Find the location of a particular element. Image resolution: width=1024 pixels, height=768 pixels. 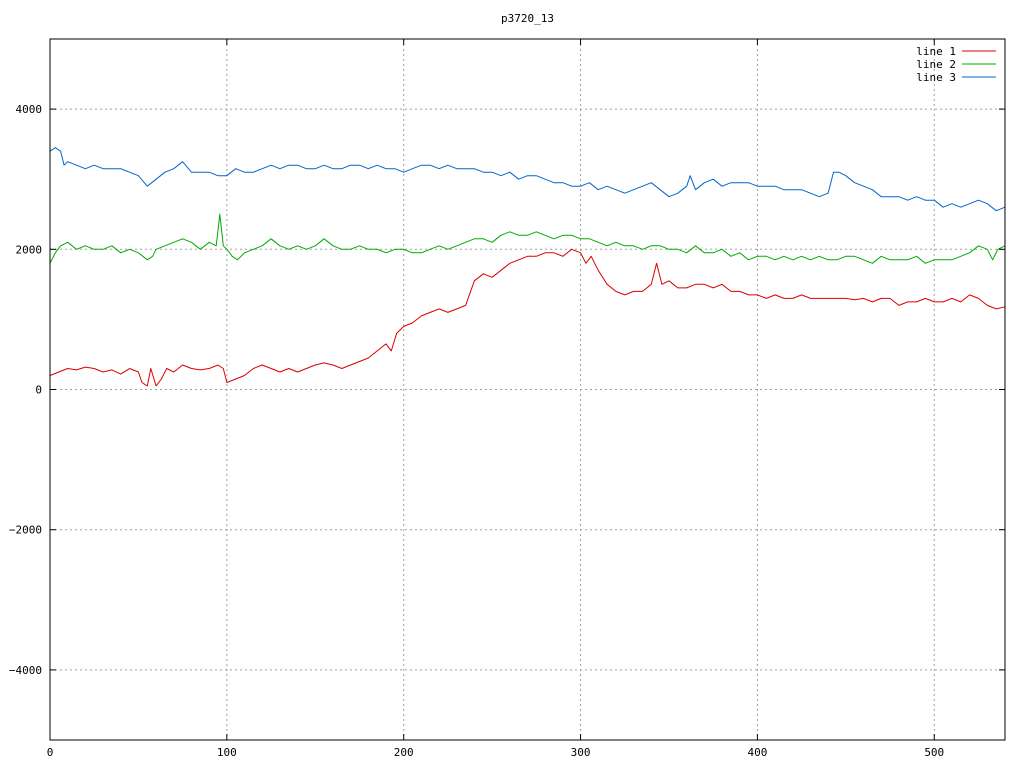

legend-label-1: line 1 is located at coordinates (936, 51).